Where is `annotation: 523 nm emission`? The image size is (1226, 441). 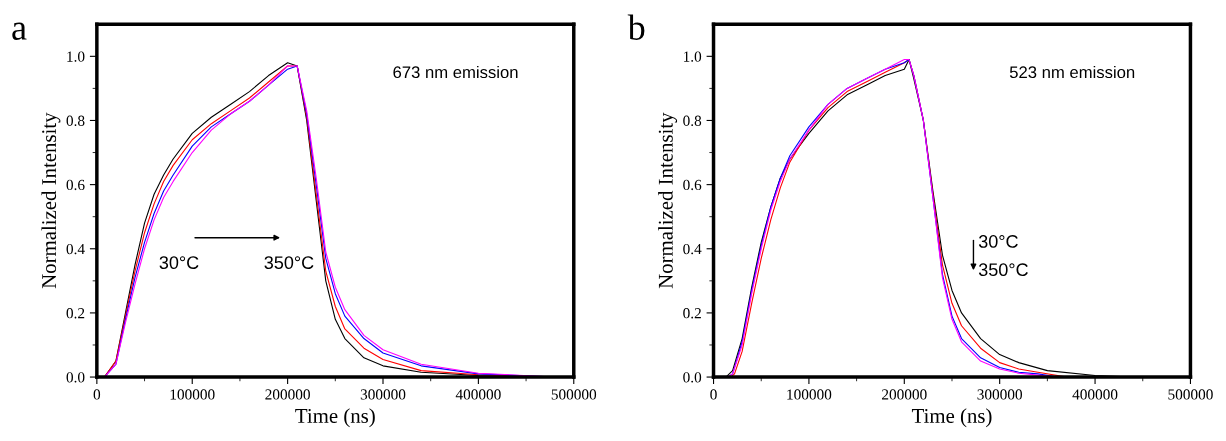 annotation: 523 nm emission is located at coordinates (1072, 72).